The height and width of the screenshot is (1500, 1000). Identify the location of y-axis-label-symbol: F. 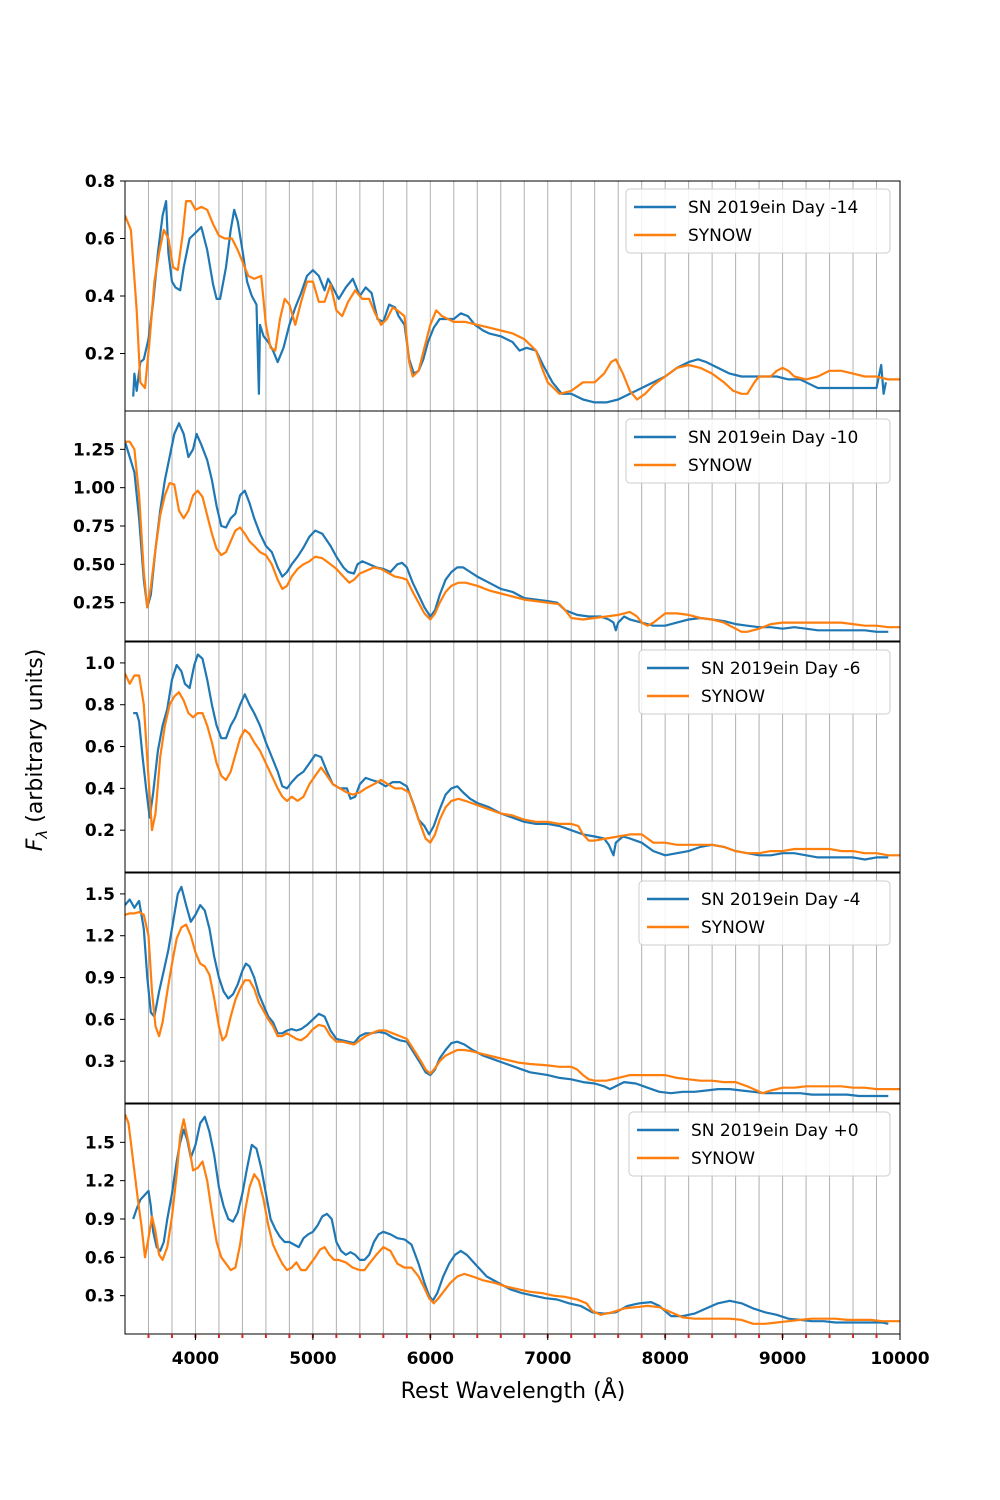
(35, 844).